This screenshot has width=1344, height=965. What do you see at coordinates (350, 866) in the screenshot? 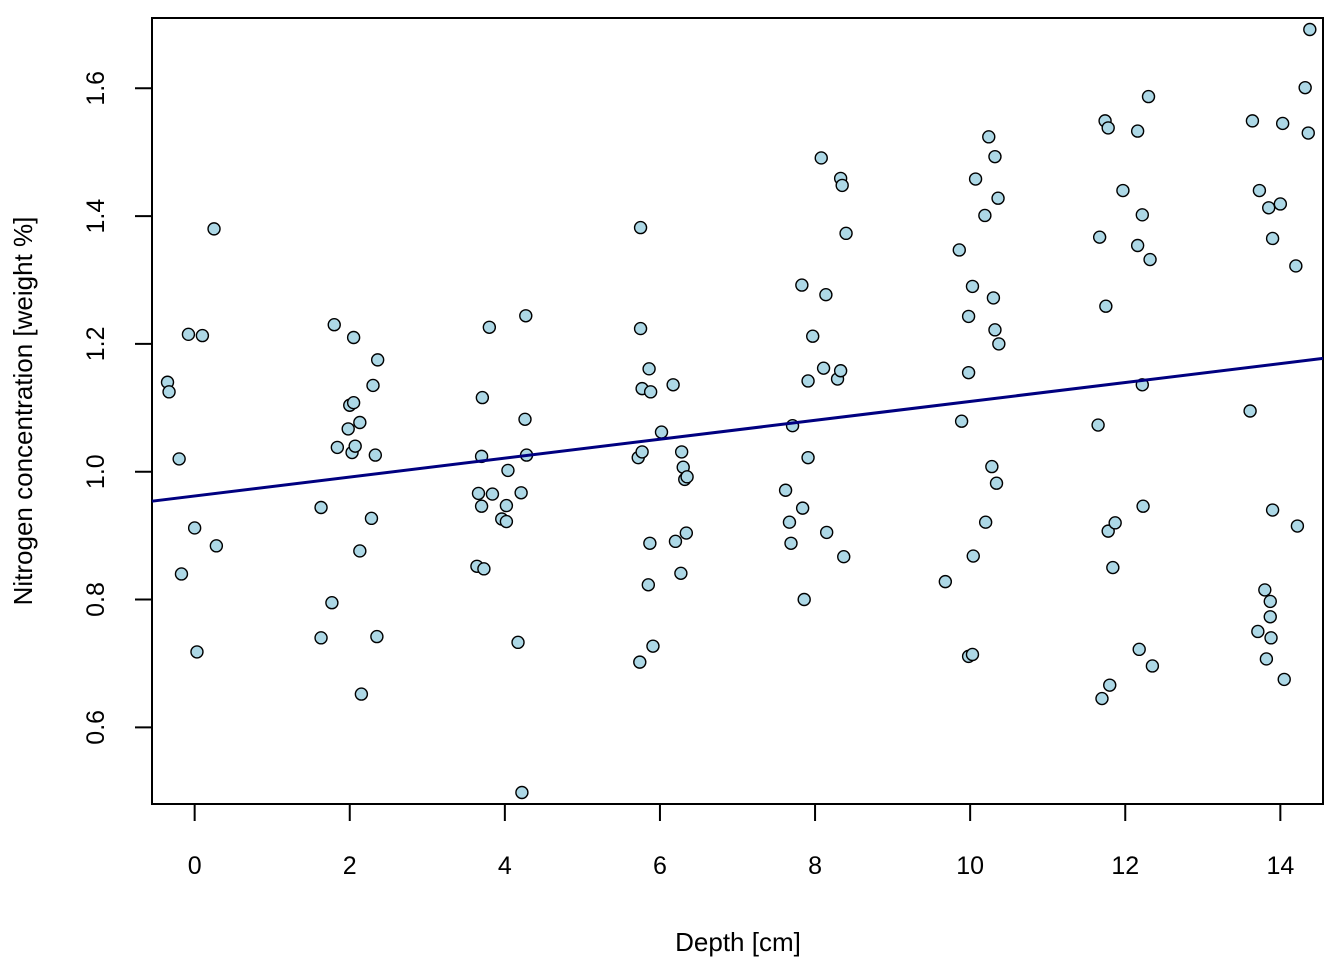
I see `x-tick-label: 2` at bounding box center [350, 866].